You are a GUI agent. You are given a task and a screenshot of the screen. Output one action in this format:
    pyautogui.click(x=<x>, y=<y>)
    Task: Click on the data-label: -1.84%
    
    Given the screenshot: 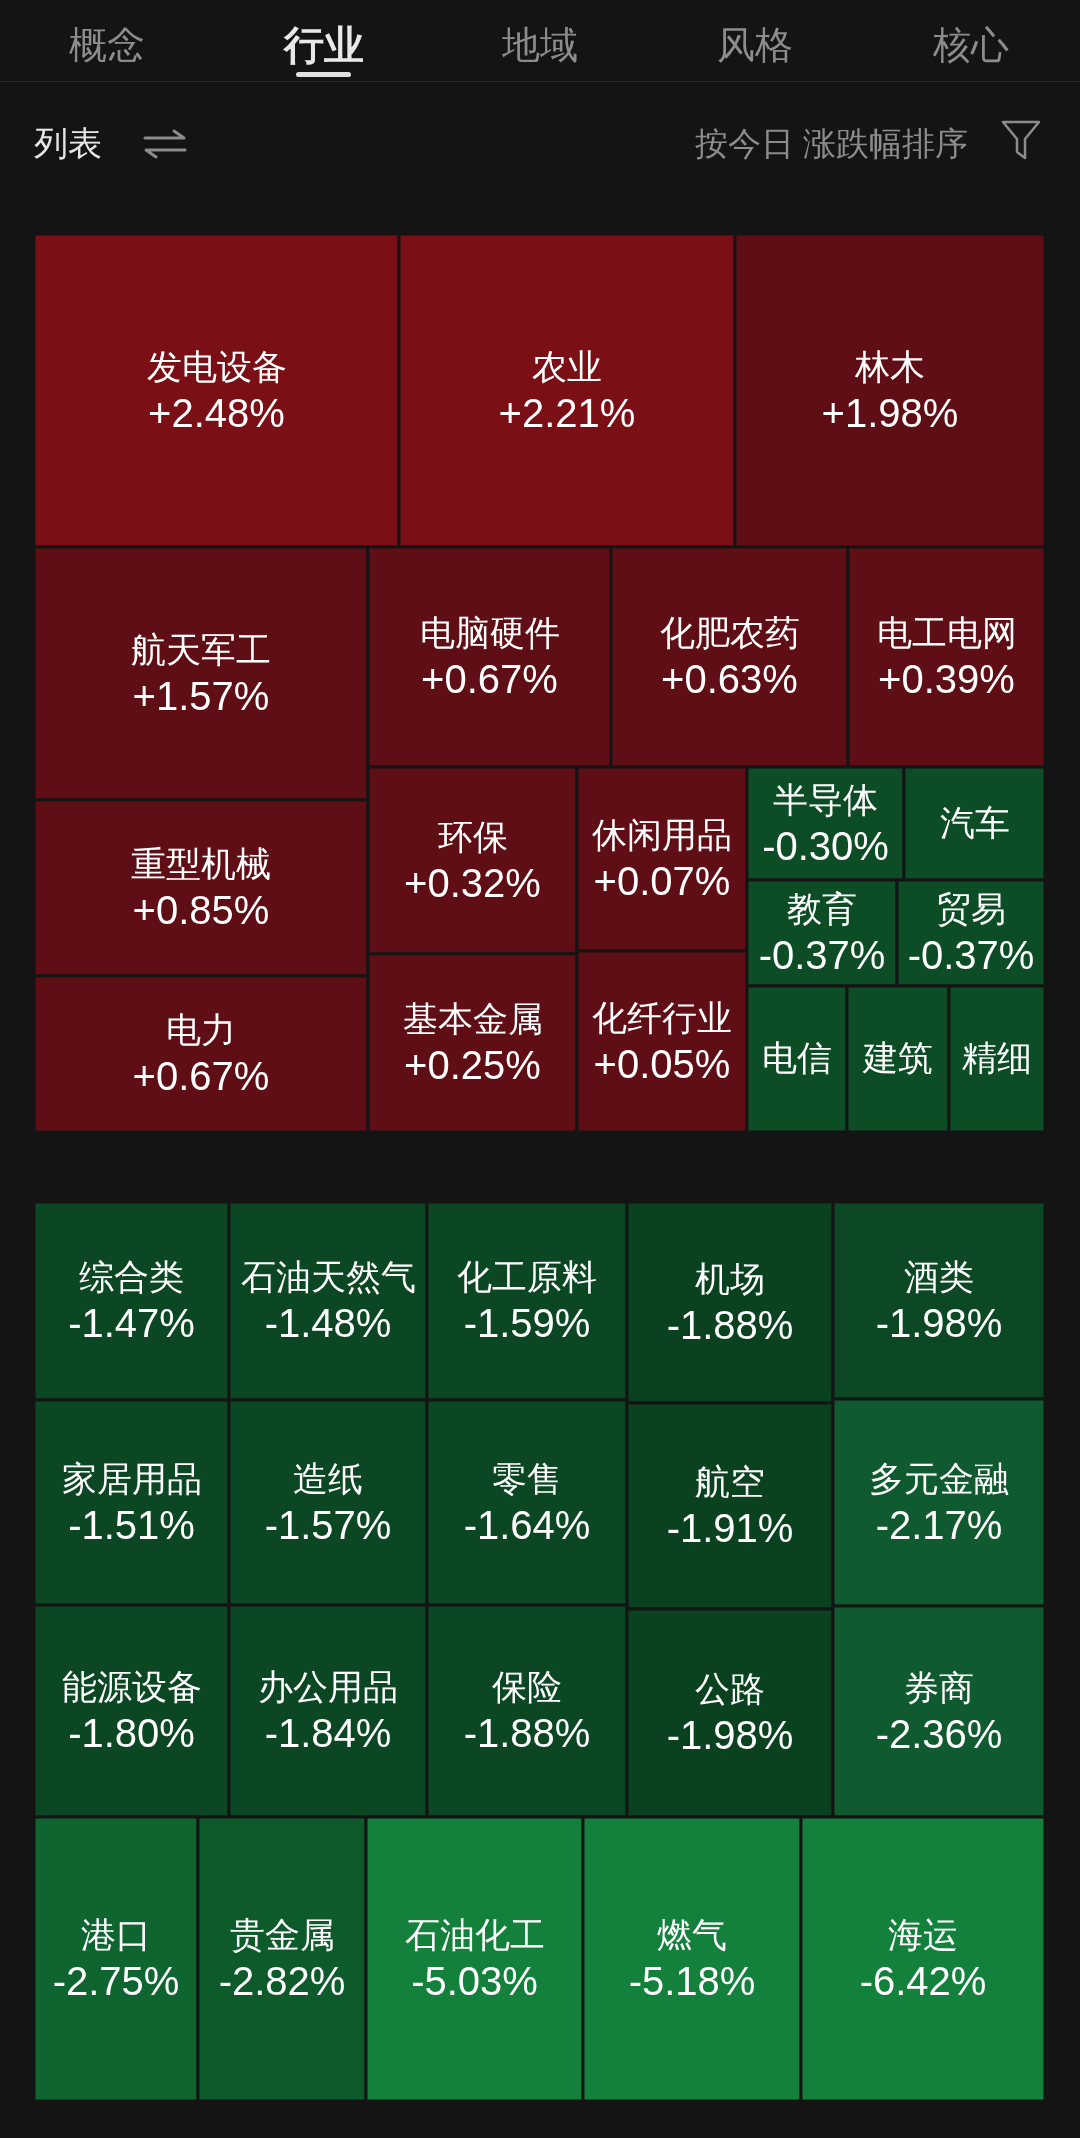 What is the action you would take?
    pyautogui.click(x=328, y=1733)
    